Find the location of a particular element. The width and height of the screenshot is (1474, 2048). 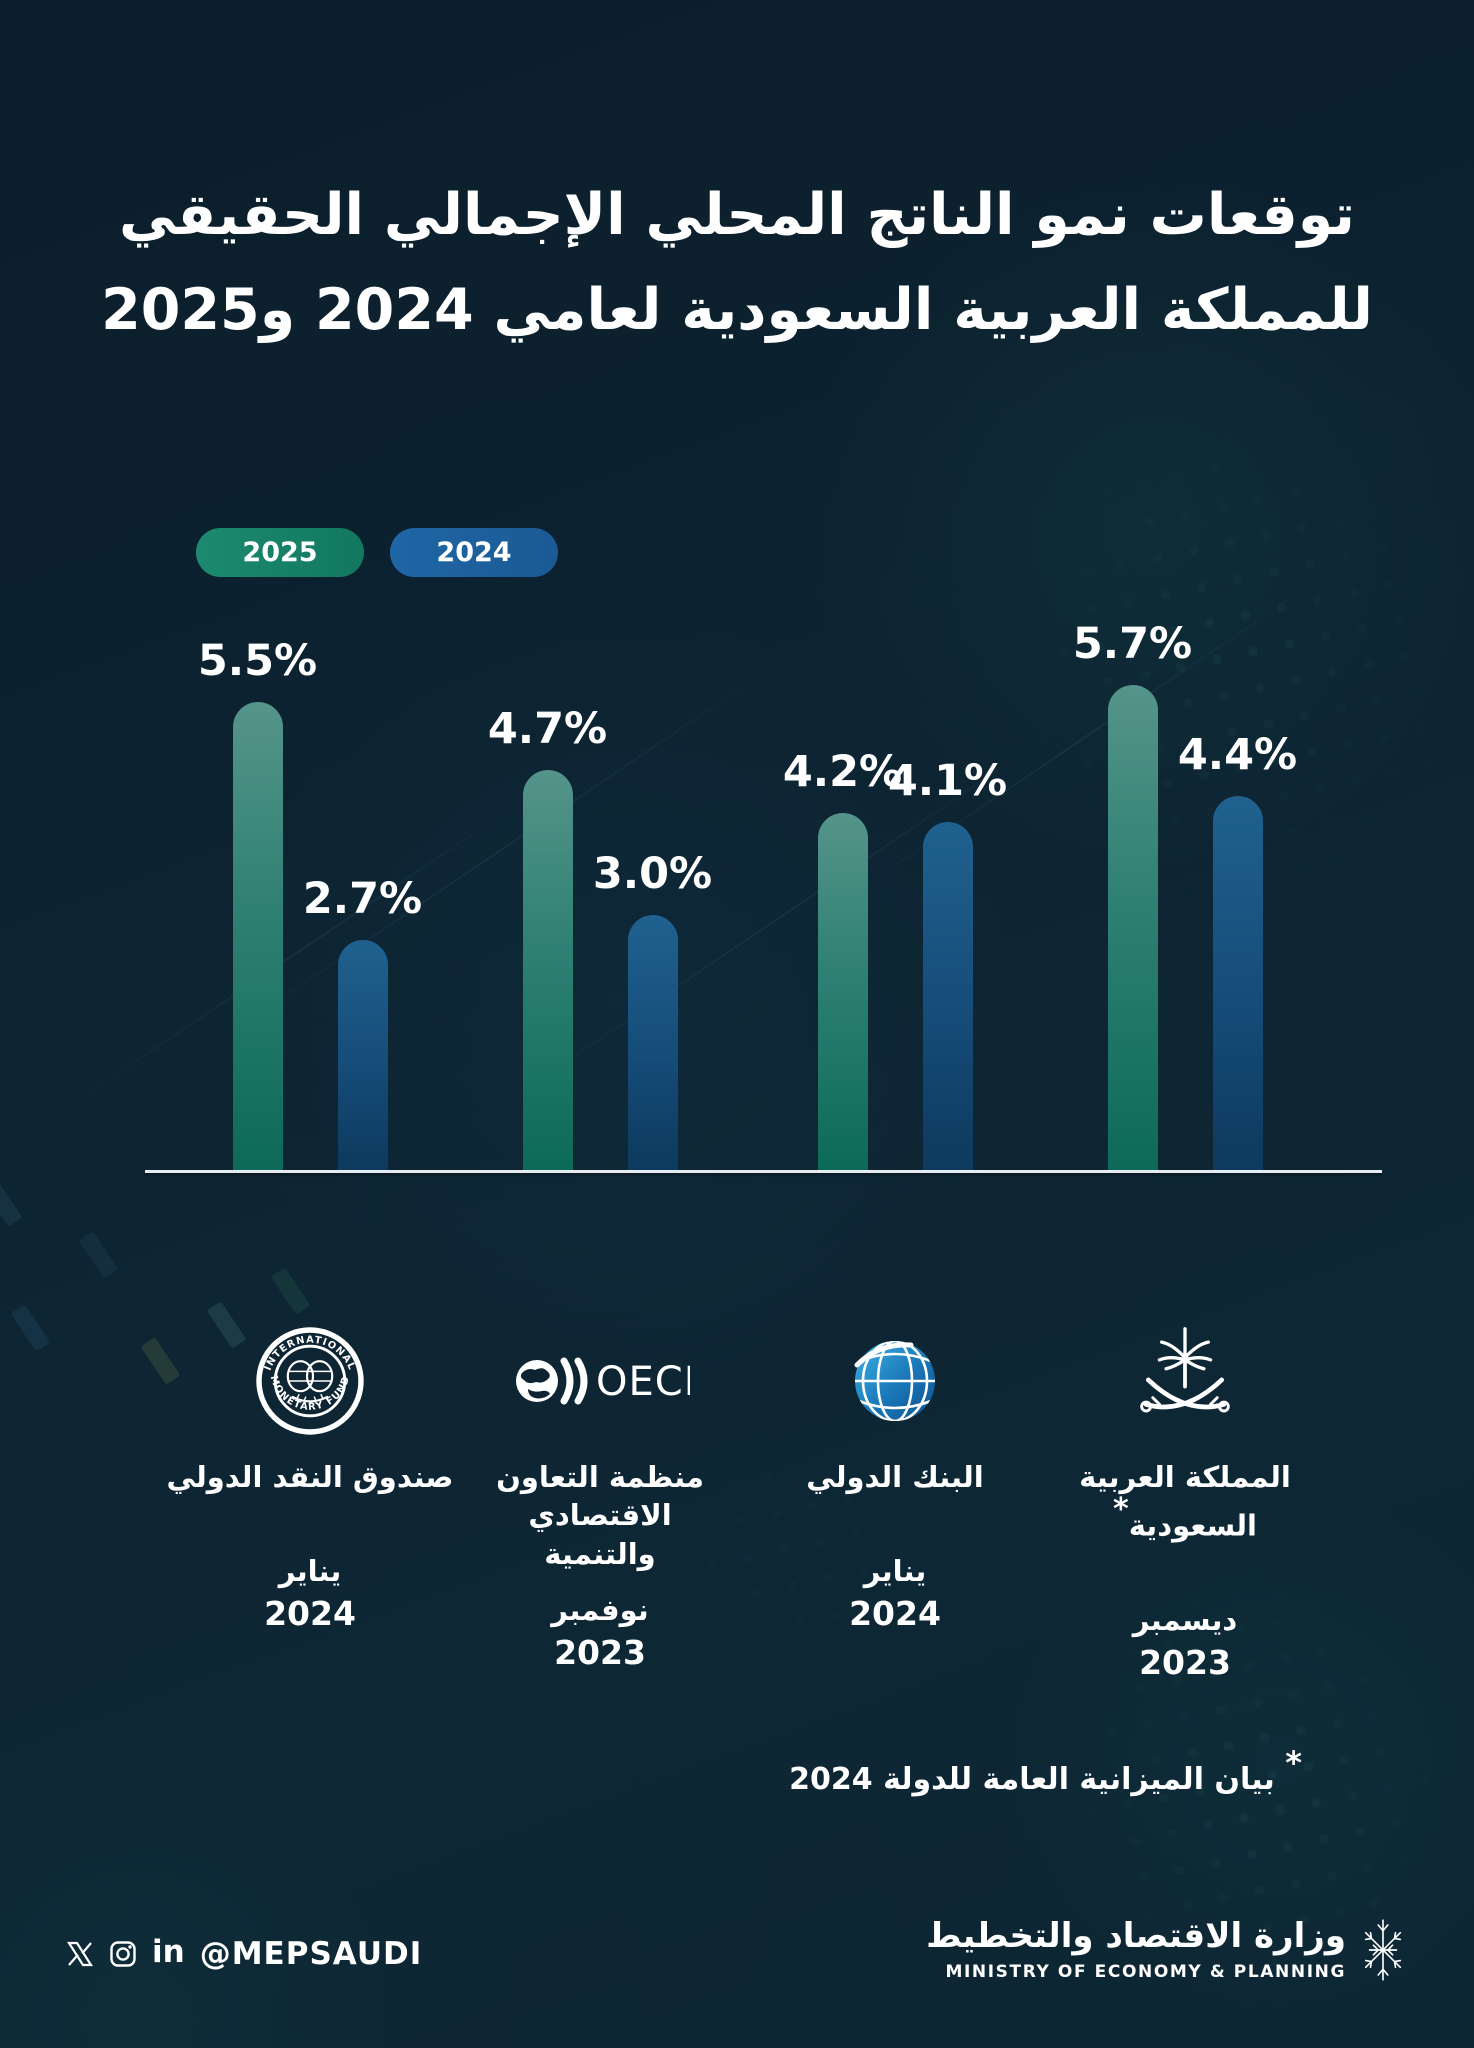

linkedin-icon: in is located at coordinates (168, 1951).